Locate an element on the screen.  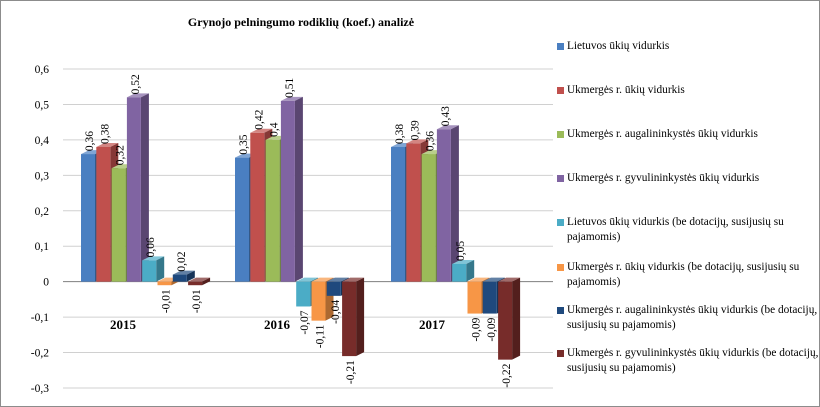
category-label: 2017 is located at coordinates (432, 324).